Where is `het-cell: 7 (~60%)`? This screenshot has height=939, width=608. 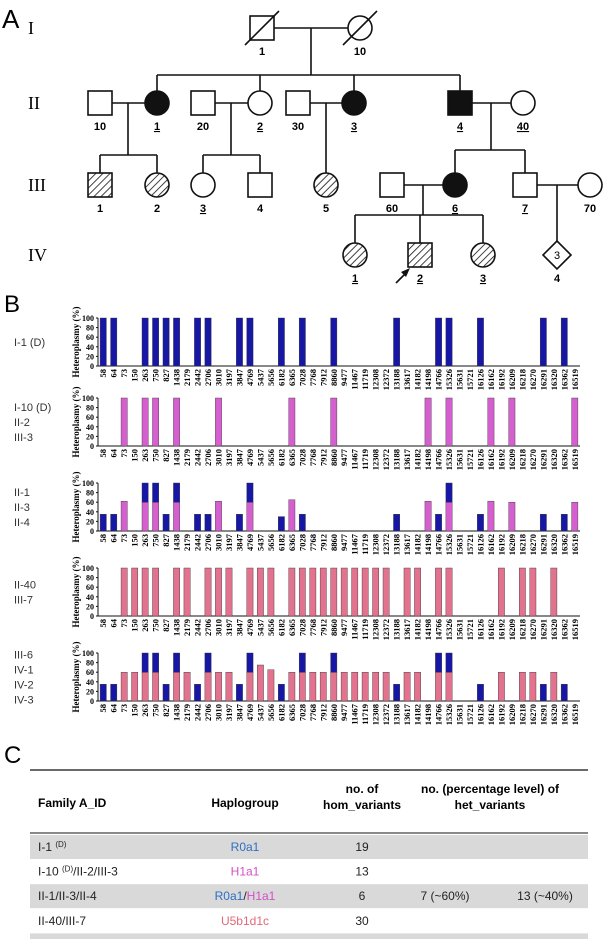
het-cell: 7 (~60%) is located at coordinates (444, 896).